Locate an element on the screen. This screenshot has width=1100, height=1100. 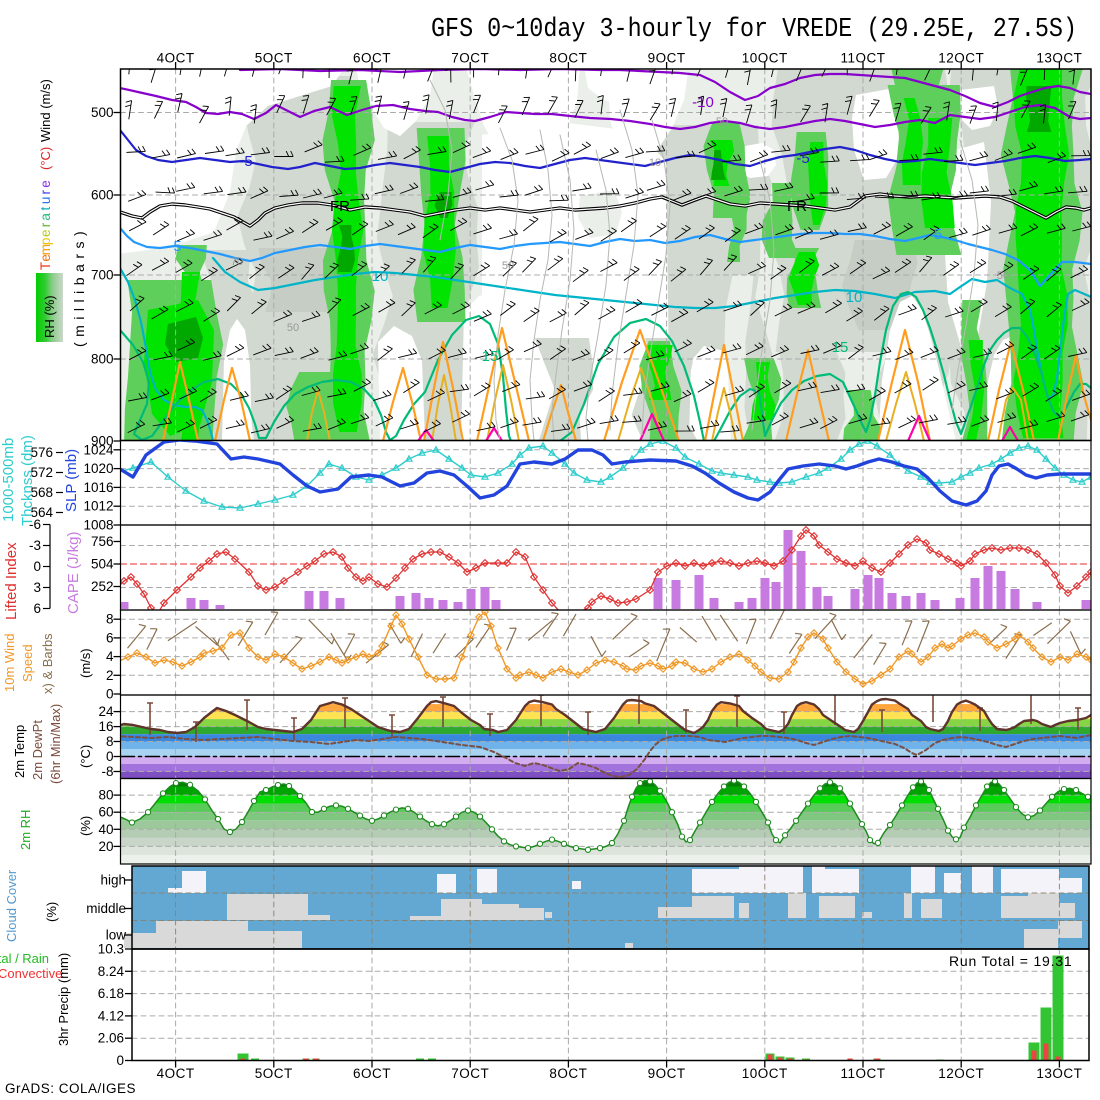
svg-text: 5 is located at coordinates (938, 234).